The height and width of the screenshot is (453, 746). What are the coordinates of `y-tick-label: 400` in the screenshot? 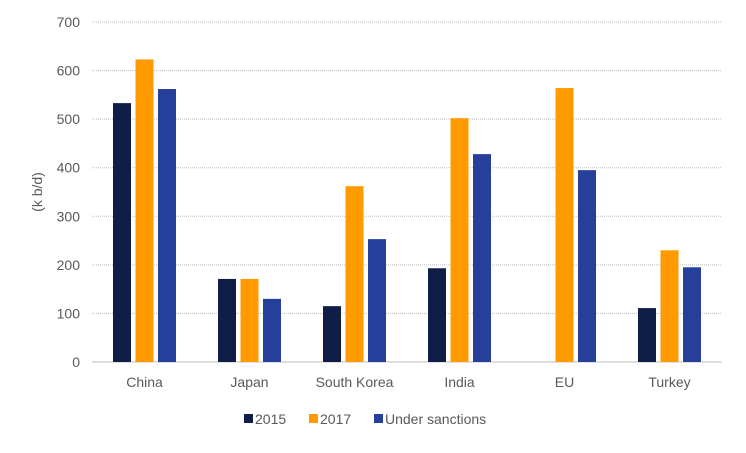 It's located at (69, 168).